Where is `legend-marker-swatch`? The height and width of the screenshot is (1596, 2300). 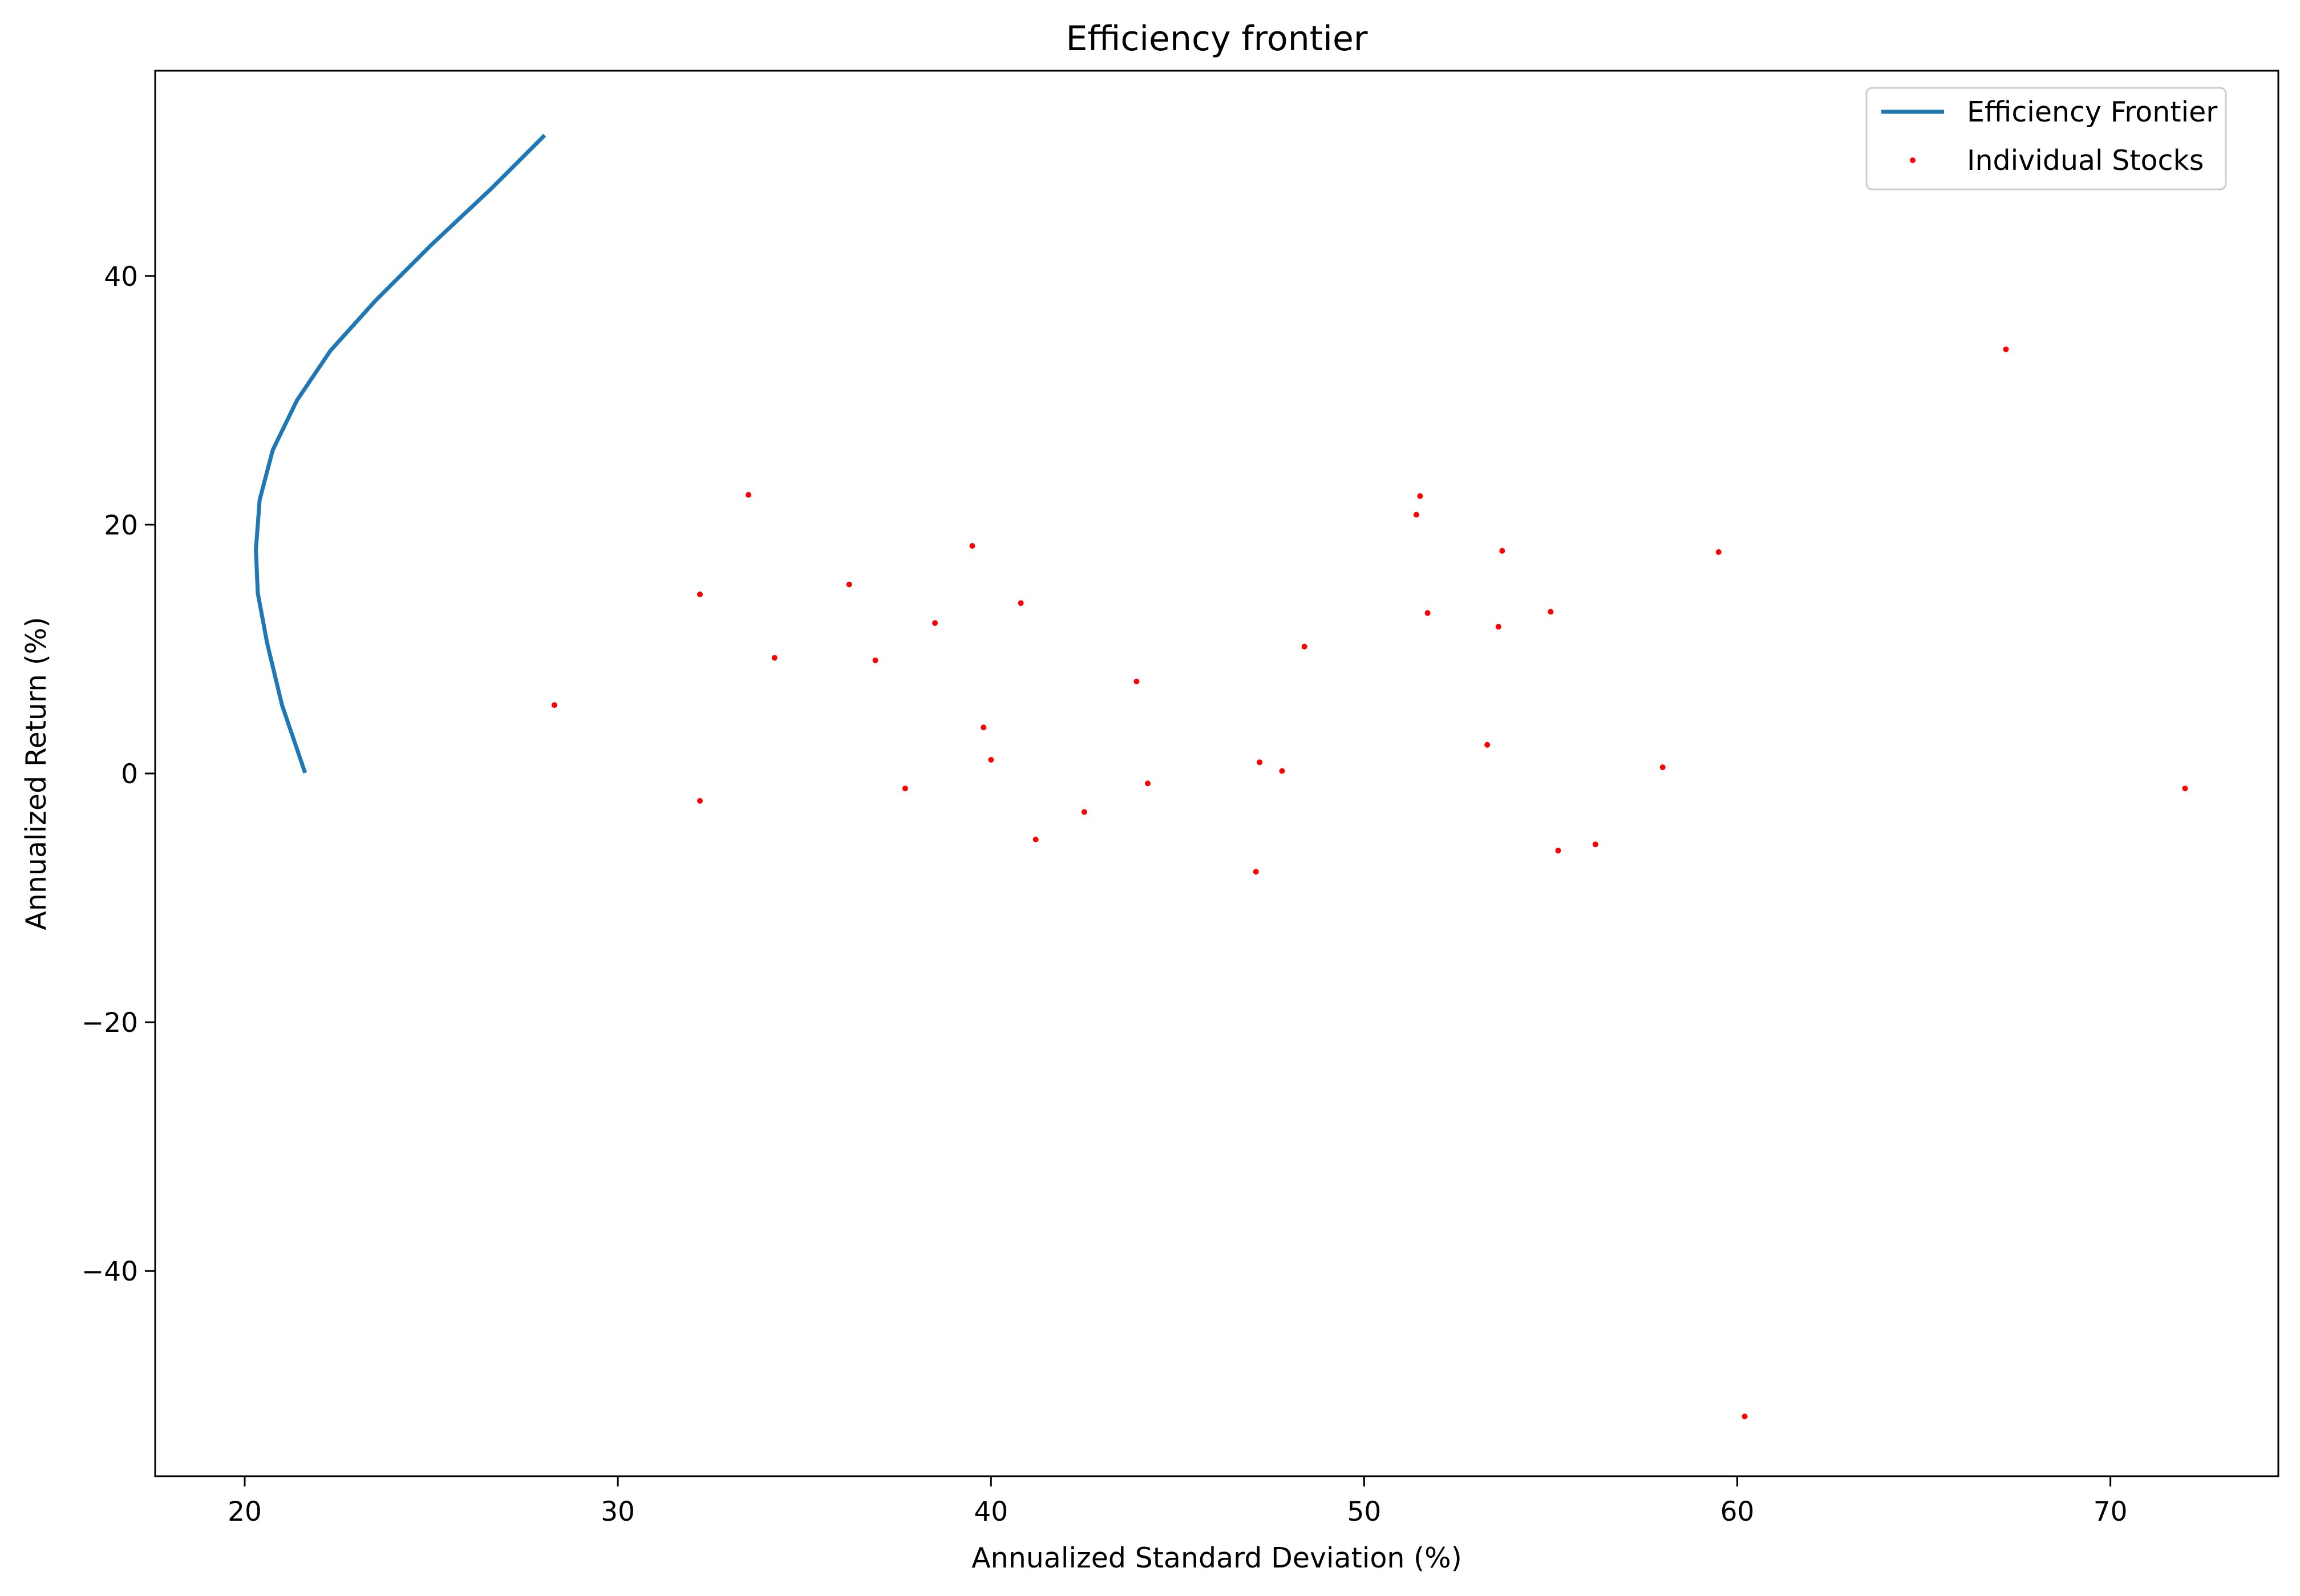
legend-marker-swatch is located at coordinates (1913, 160).